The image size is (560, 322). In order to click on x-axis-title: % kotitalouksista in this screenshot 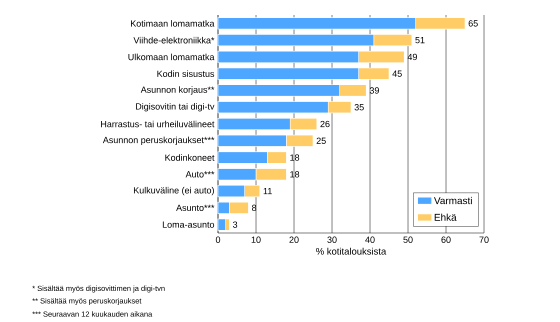, I will do `click(351, 251)`.